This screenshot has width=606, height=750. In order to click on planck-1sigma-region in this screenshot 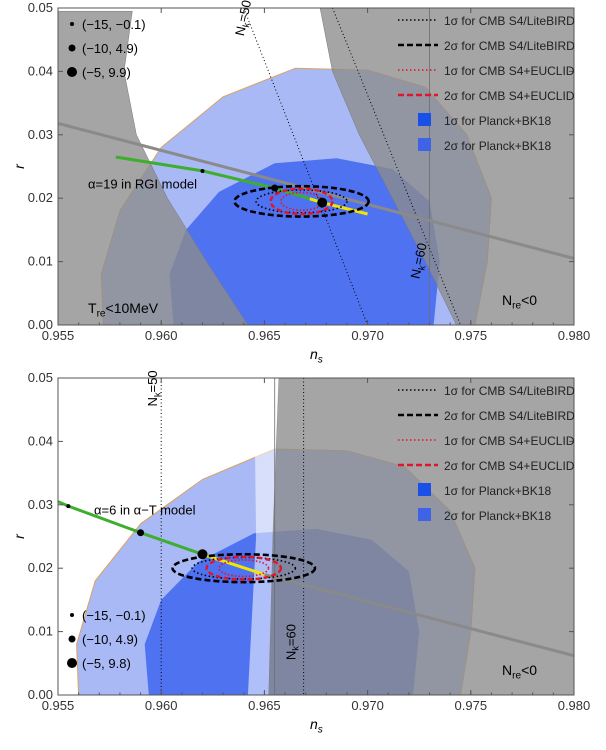, I will do `click(304, 241)`.